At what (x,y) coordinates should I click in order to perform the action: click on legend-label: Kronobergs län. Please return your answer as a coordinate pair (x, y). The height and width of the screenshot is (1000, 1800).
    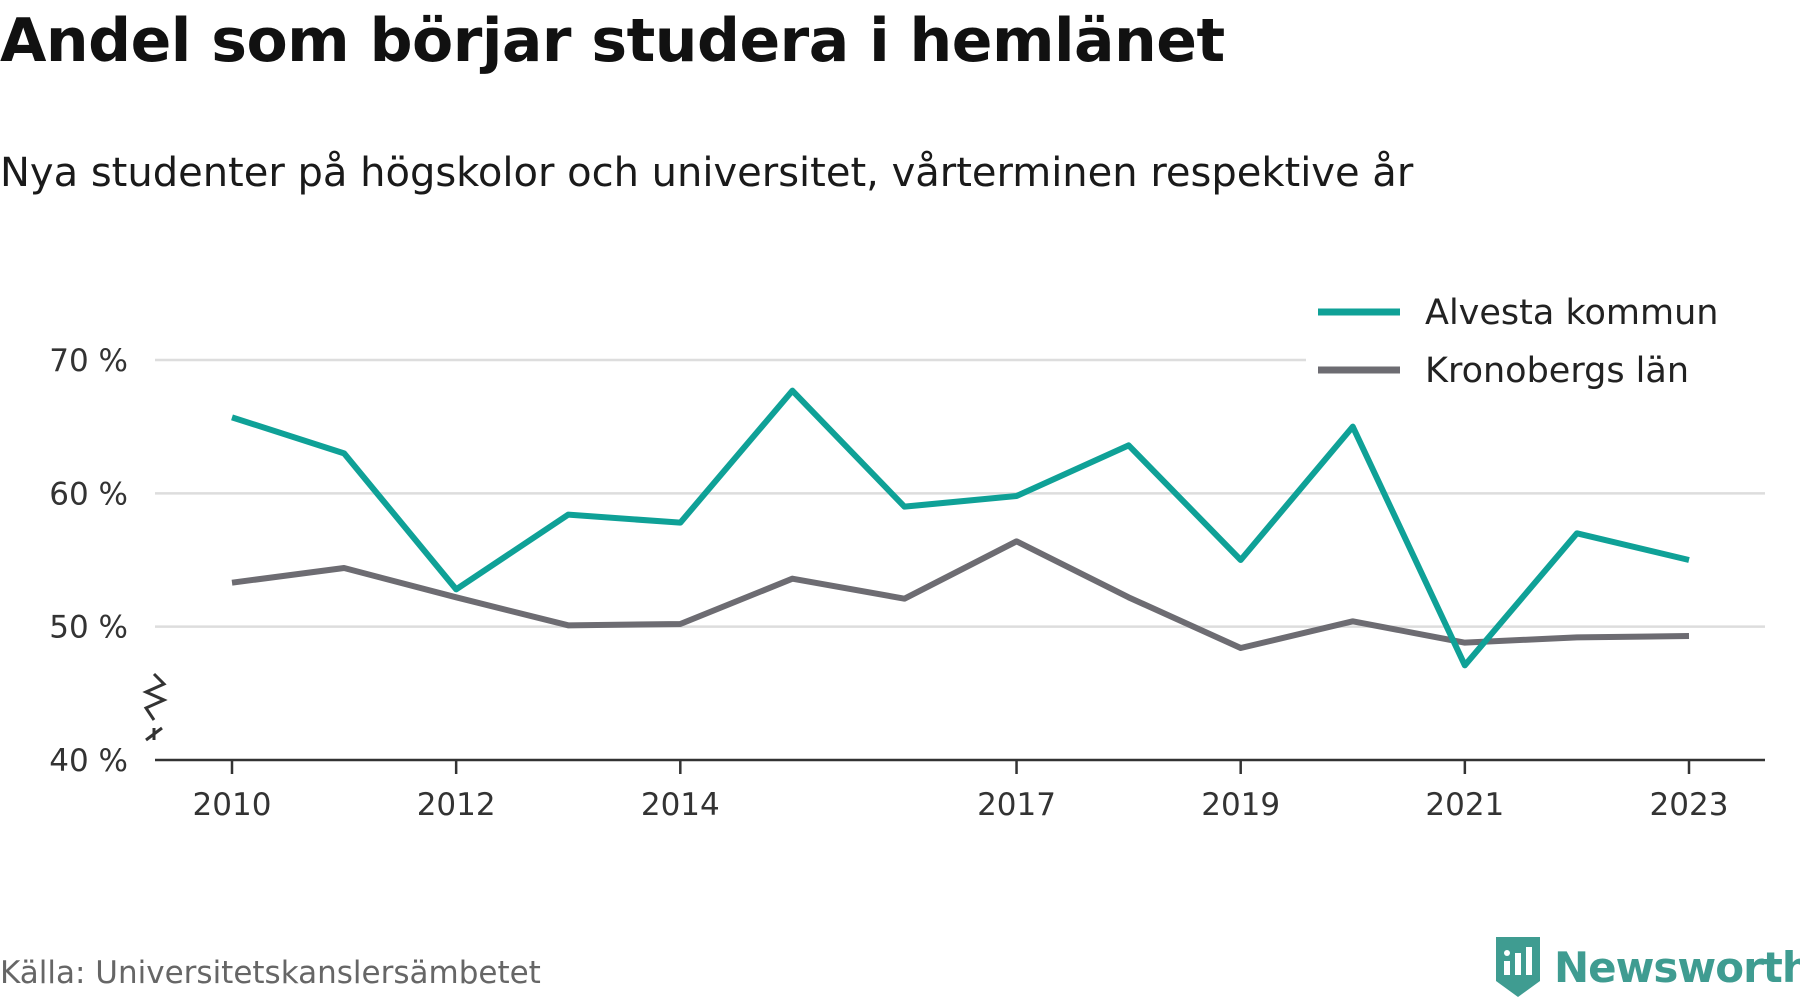
    Looking at the image, I should click on (1557, 371).